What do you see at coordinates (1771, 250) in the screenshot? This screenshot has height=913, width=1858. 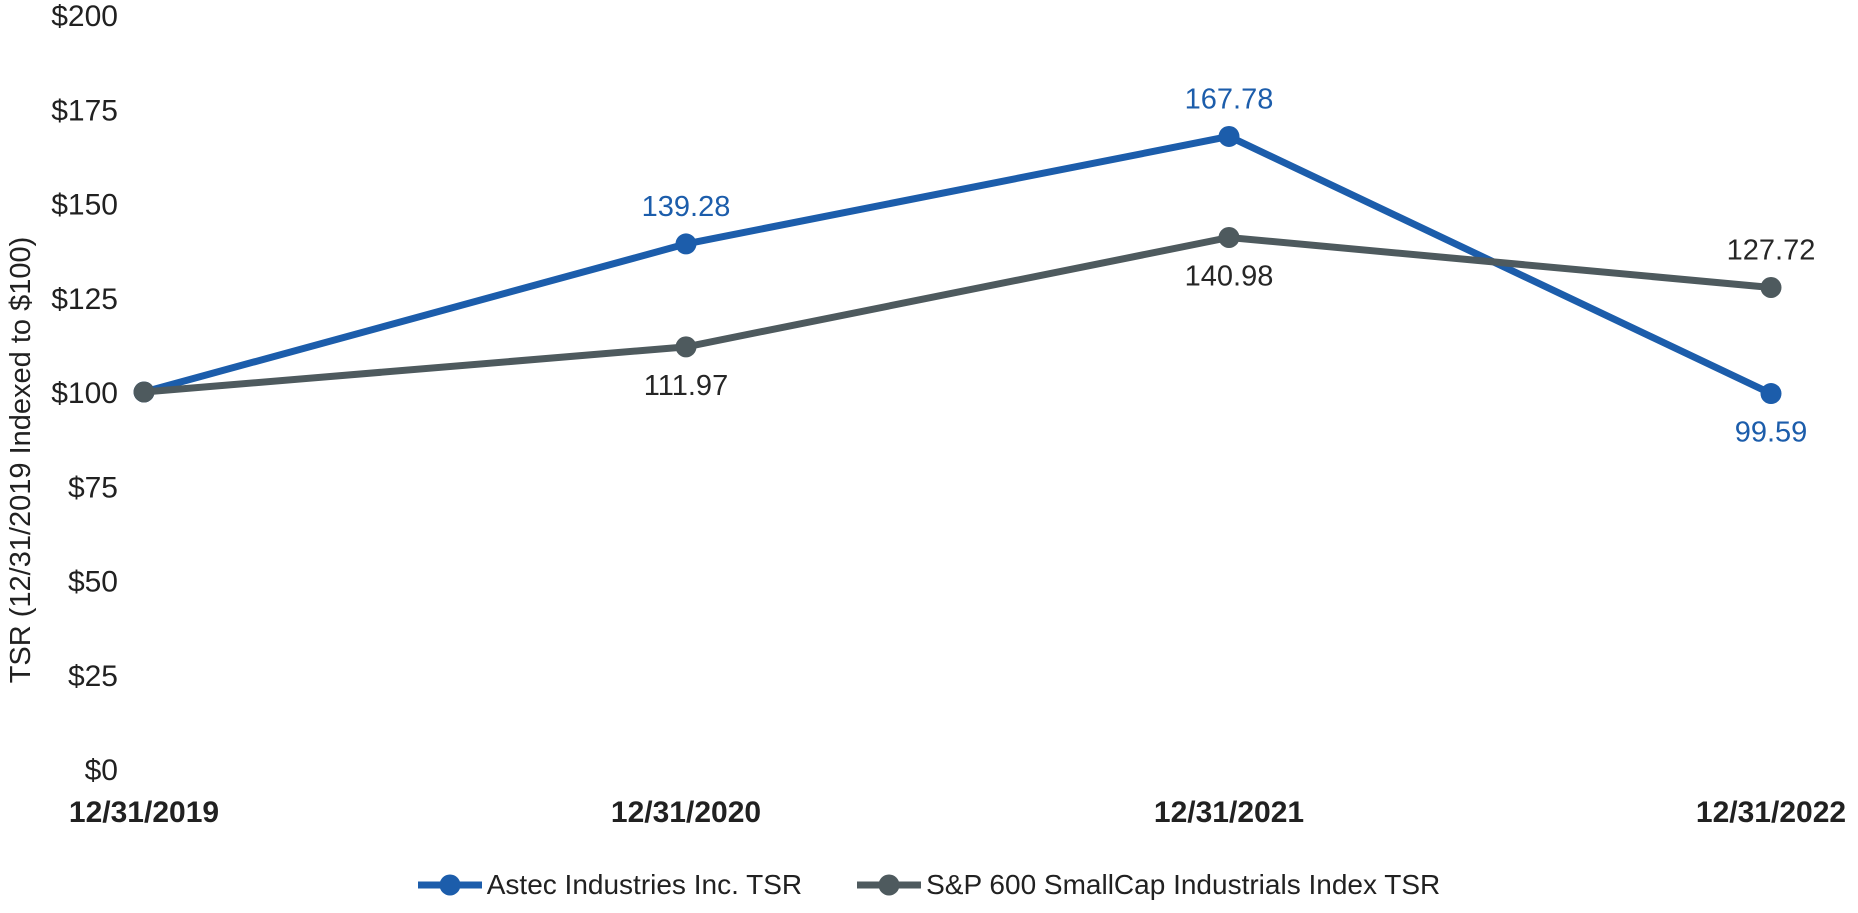 I see `data-point-label: 127.72` at bounding box center [1771, 250].